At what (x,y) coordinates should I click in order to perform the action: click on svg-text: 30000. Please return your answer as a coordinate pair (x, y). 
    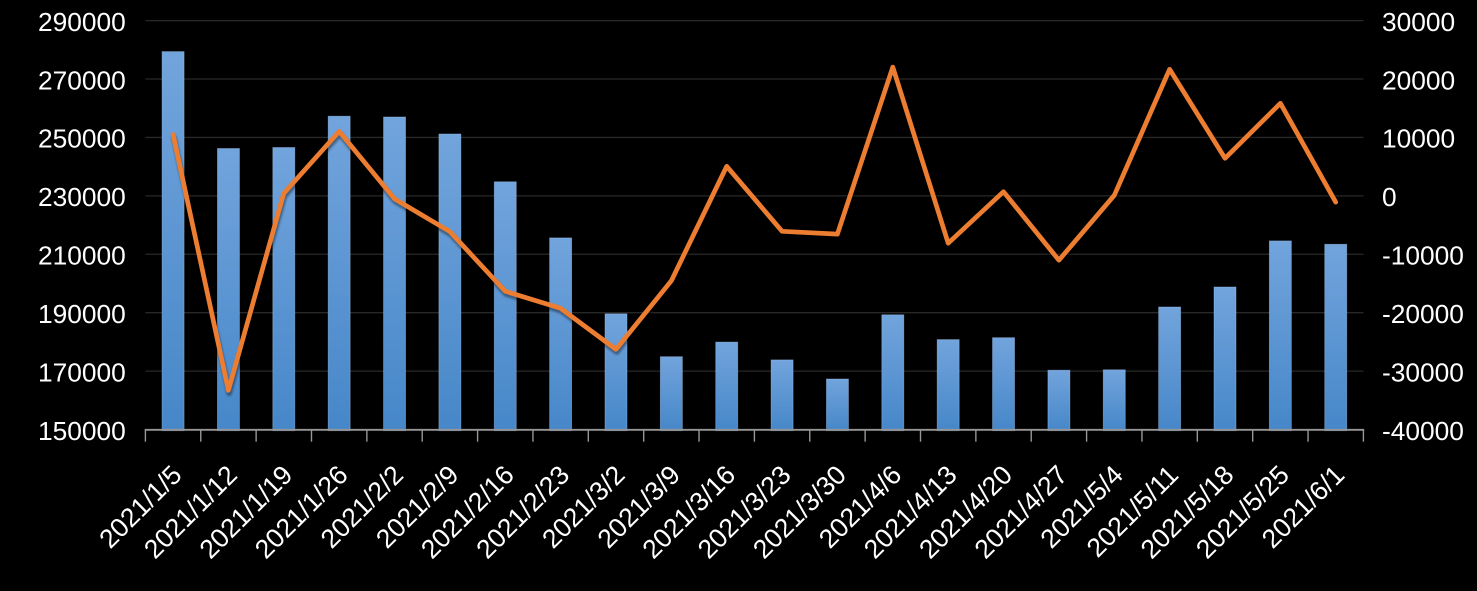
    Looking at the image, I should click on (1418, 22).